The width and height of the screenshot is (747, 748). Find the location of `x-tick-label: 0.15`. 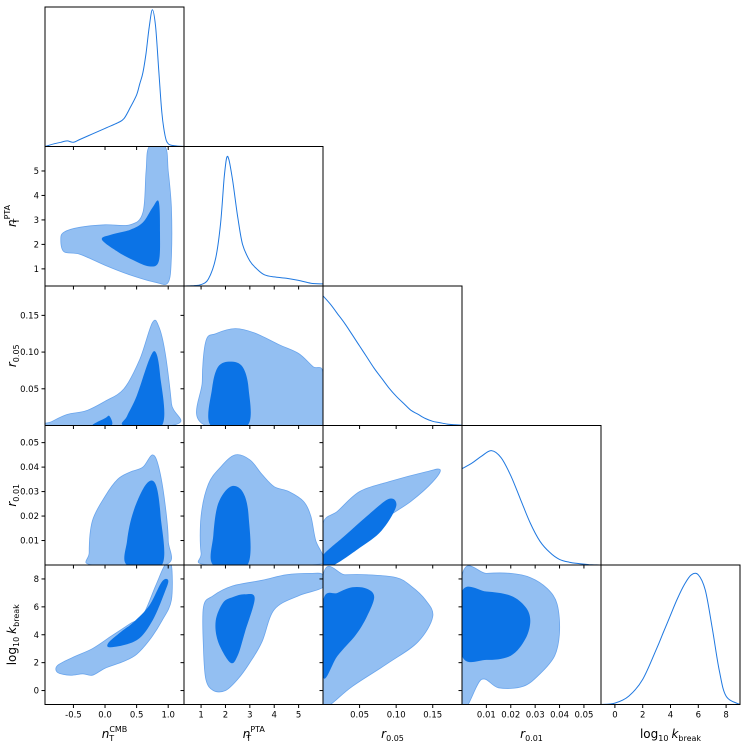

x-tick-label: 0.15 is located at coordinates (432, 716).